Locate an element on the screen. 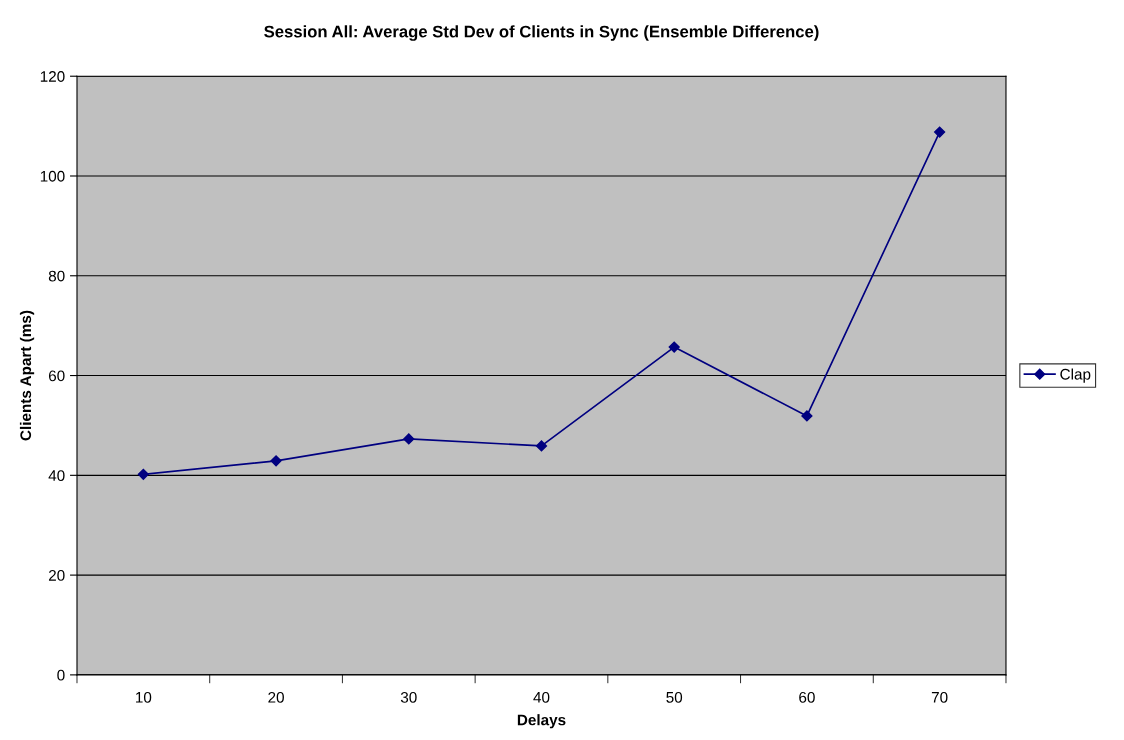 This screenshot has width=1124, height=740. y-tick-label: 100 is located at coordinates (52, 176).